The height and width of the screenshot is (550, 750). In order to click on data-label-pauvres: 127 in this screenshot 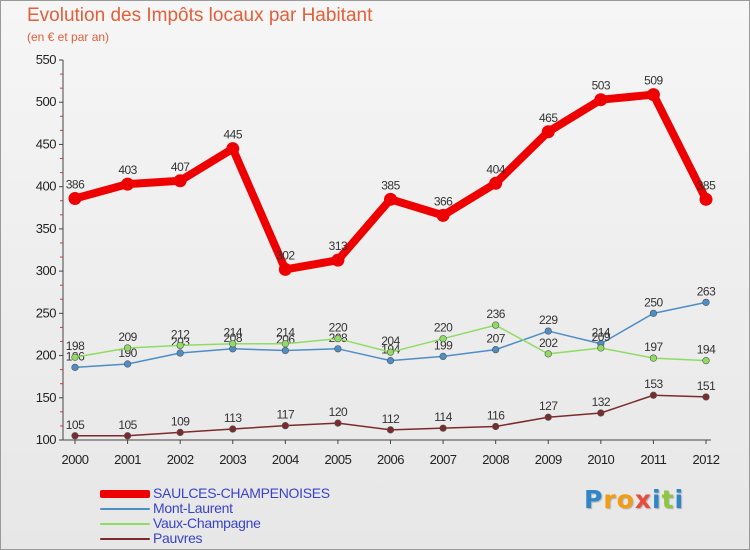, I will do `click(548, 406)`.